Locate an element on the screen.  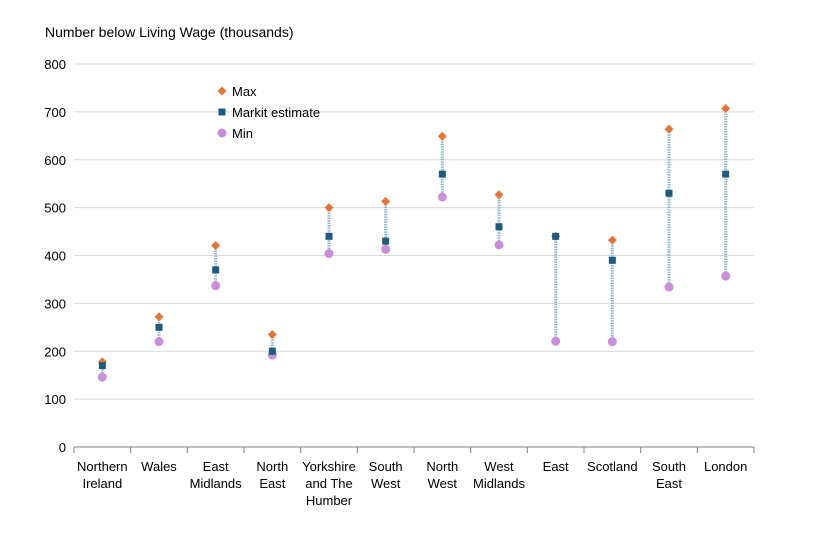
y-tick-label: 700 is located at coordinates (55, 112).